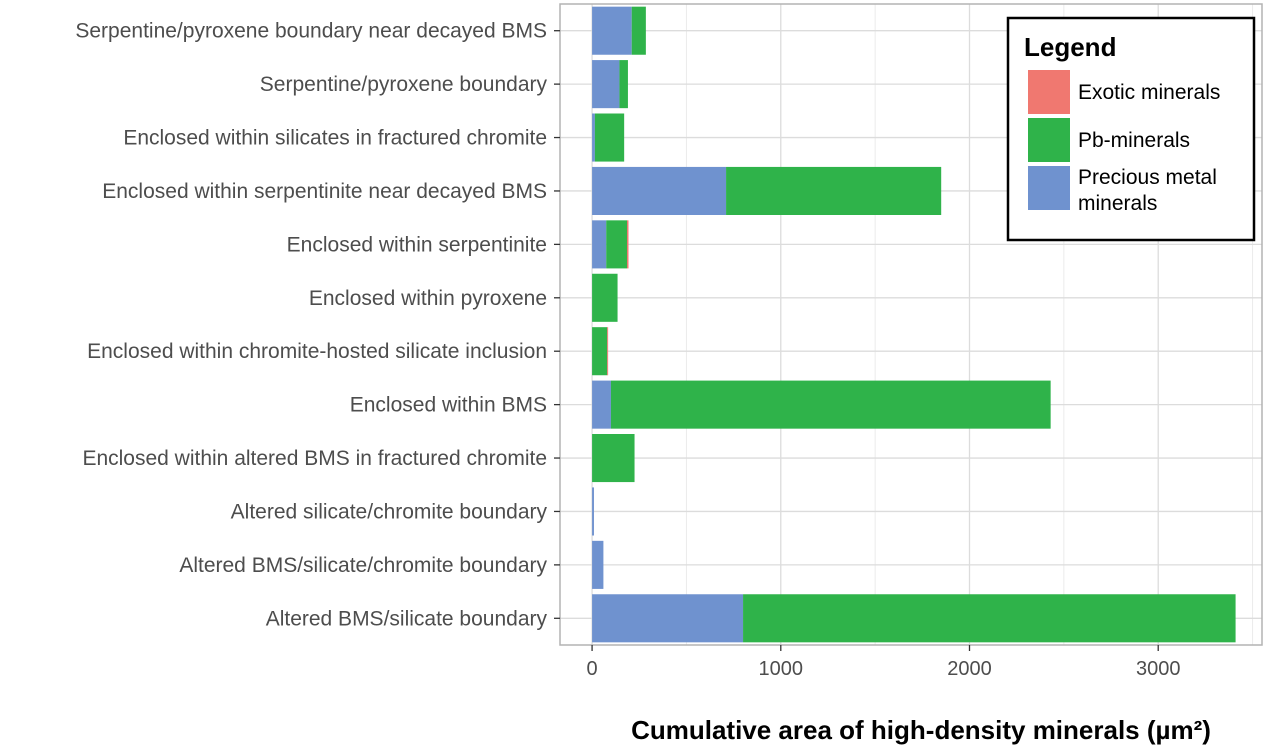 This screenshot has height=747, width=1267. I want to click on legend-title: Legend, so click(1070, 47).